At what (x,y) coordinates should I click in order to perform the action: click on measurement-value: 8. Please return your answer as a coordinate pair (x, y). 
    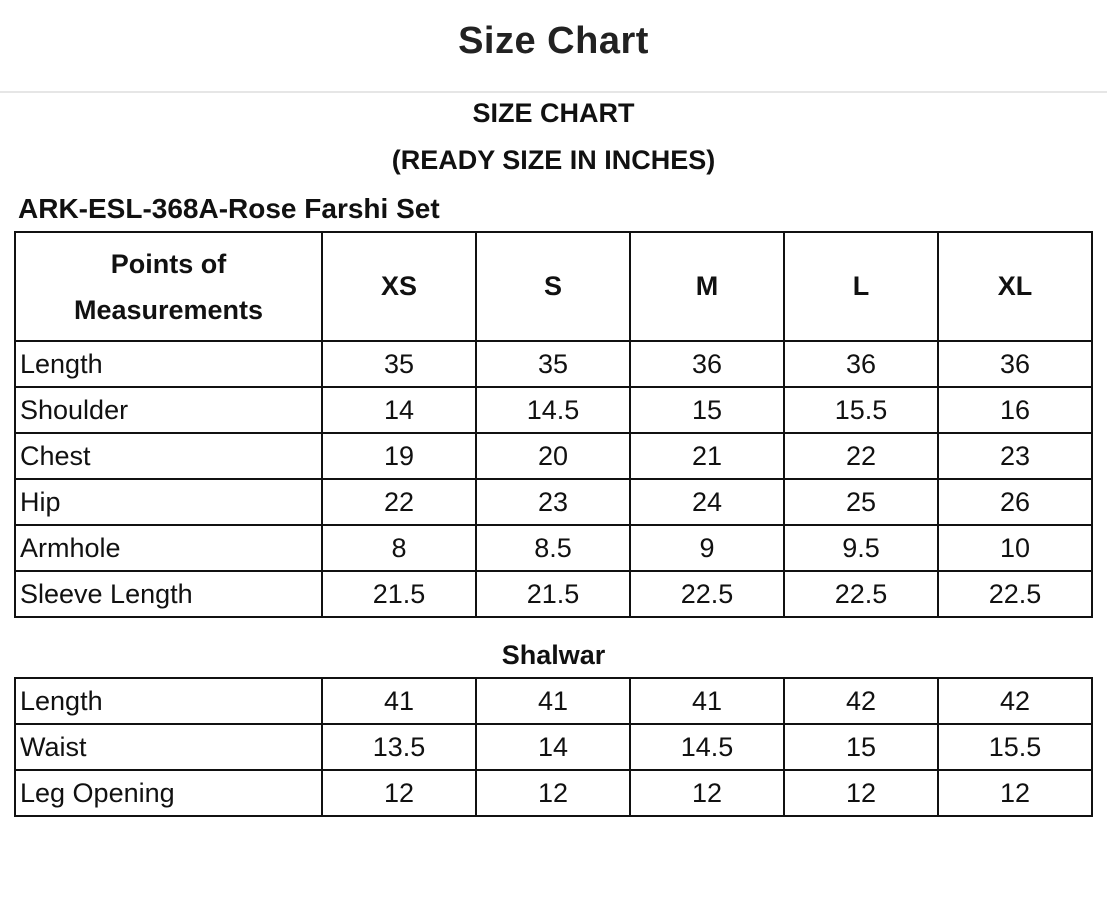
    Looking at the image, I should click on (399, 548).